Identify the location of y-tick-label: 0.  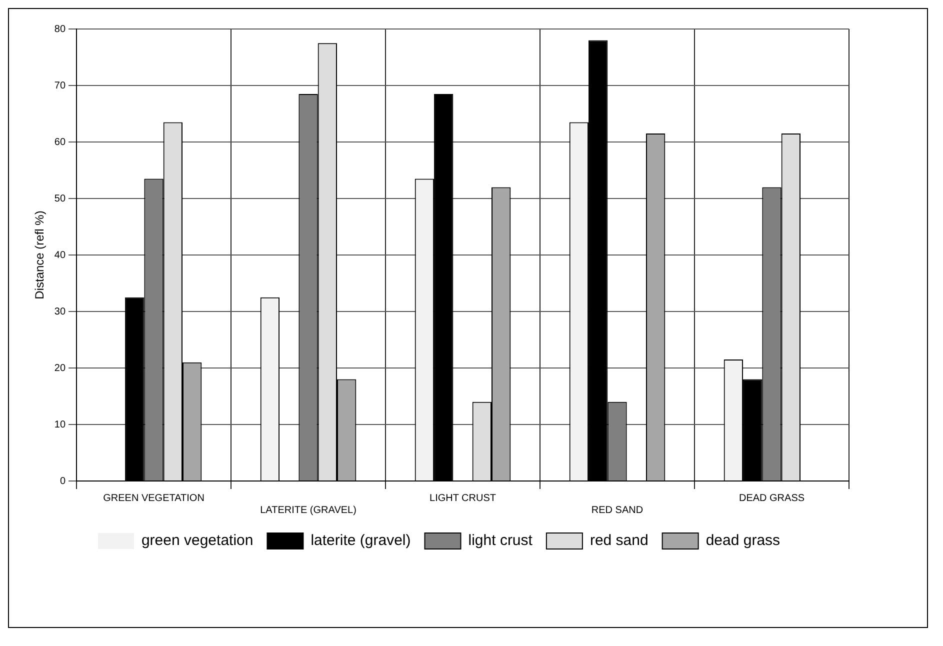
(63, 481).